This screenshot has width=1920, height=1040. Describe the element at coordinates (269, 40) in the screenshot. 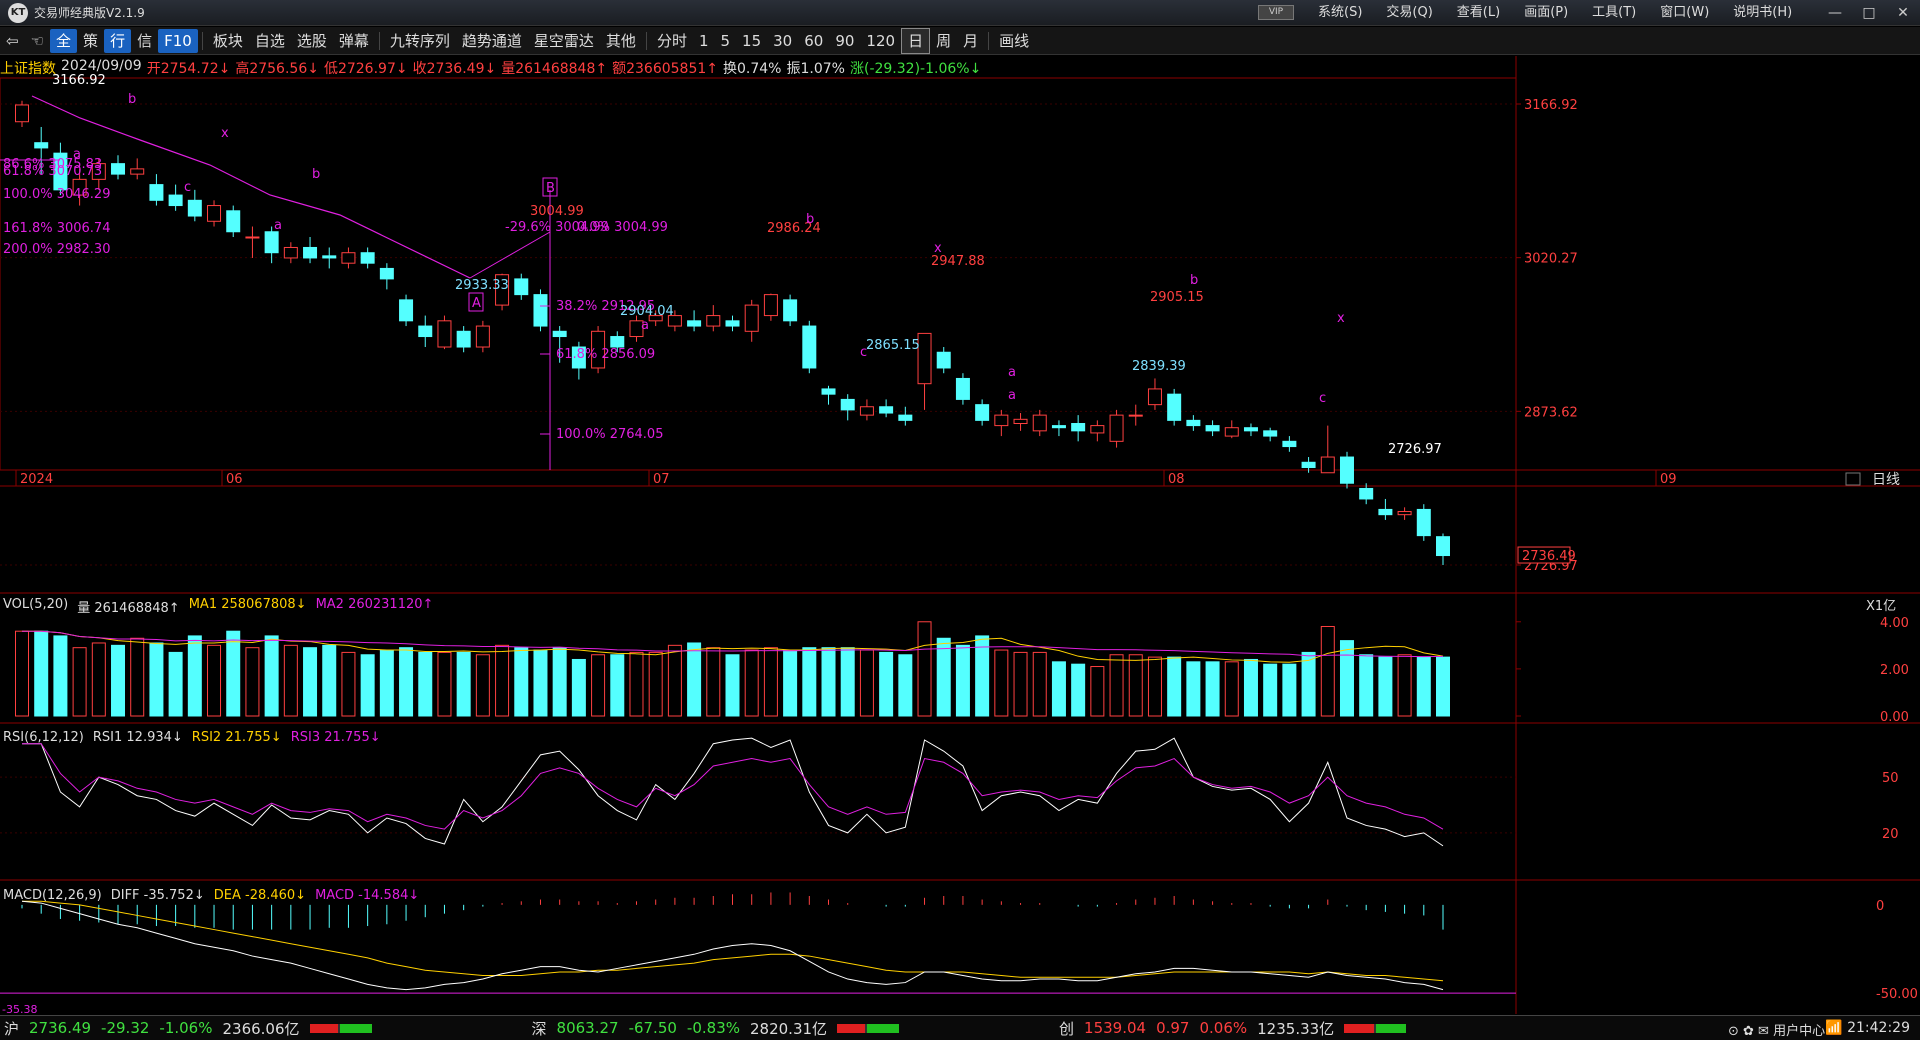

I see `toolbar-item-6: 自选` at that location.